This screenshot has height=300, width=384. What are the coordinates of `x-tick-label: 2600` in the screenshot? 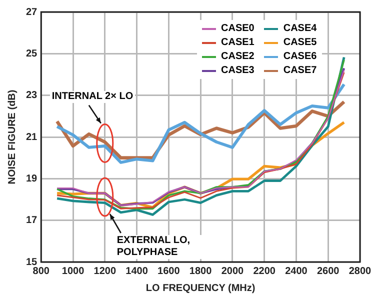 It's located at (328, 271).